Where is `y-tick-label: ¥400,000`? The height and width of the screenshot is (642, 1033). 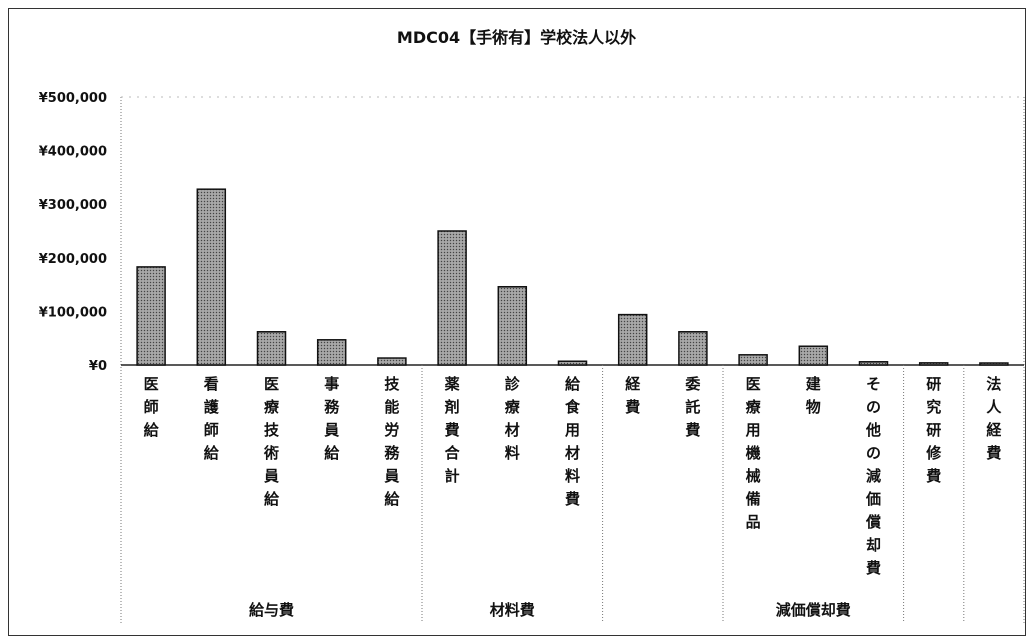 y-tick-label: ¥400,000 is located at coordinates (73, 152).